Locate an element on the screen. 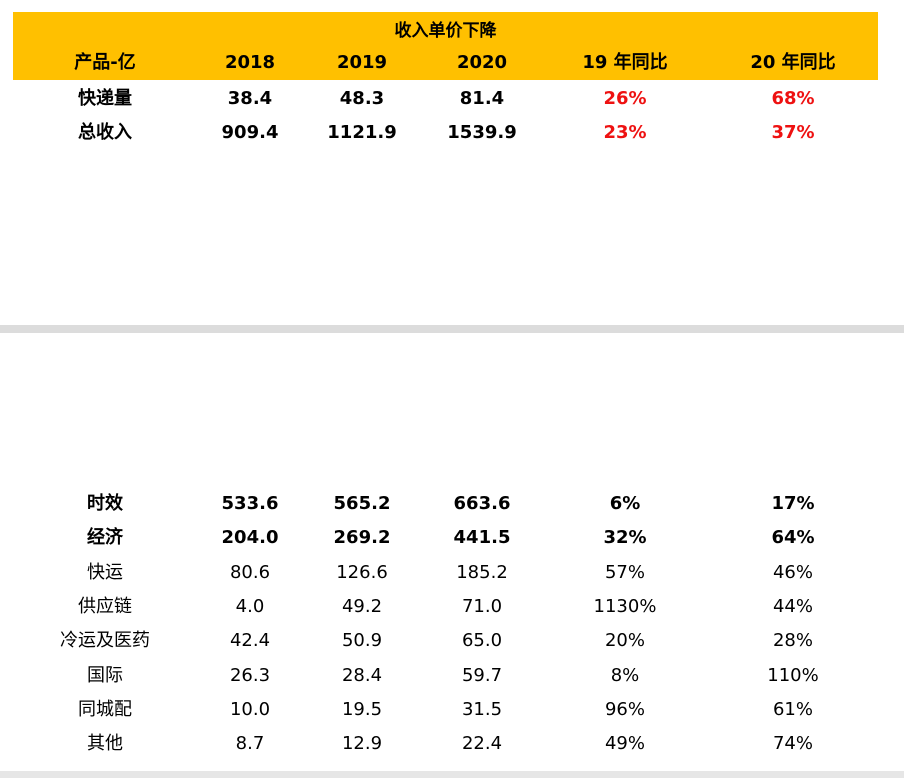 This screenshot has height=778, width=904. row-label: 快运 is located at coordinates (105, 572).